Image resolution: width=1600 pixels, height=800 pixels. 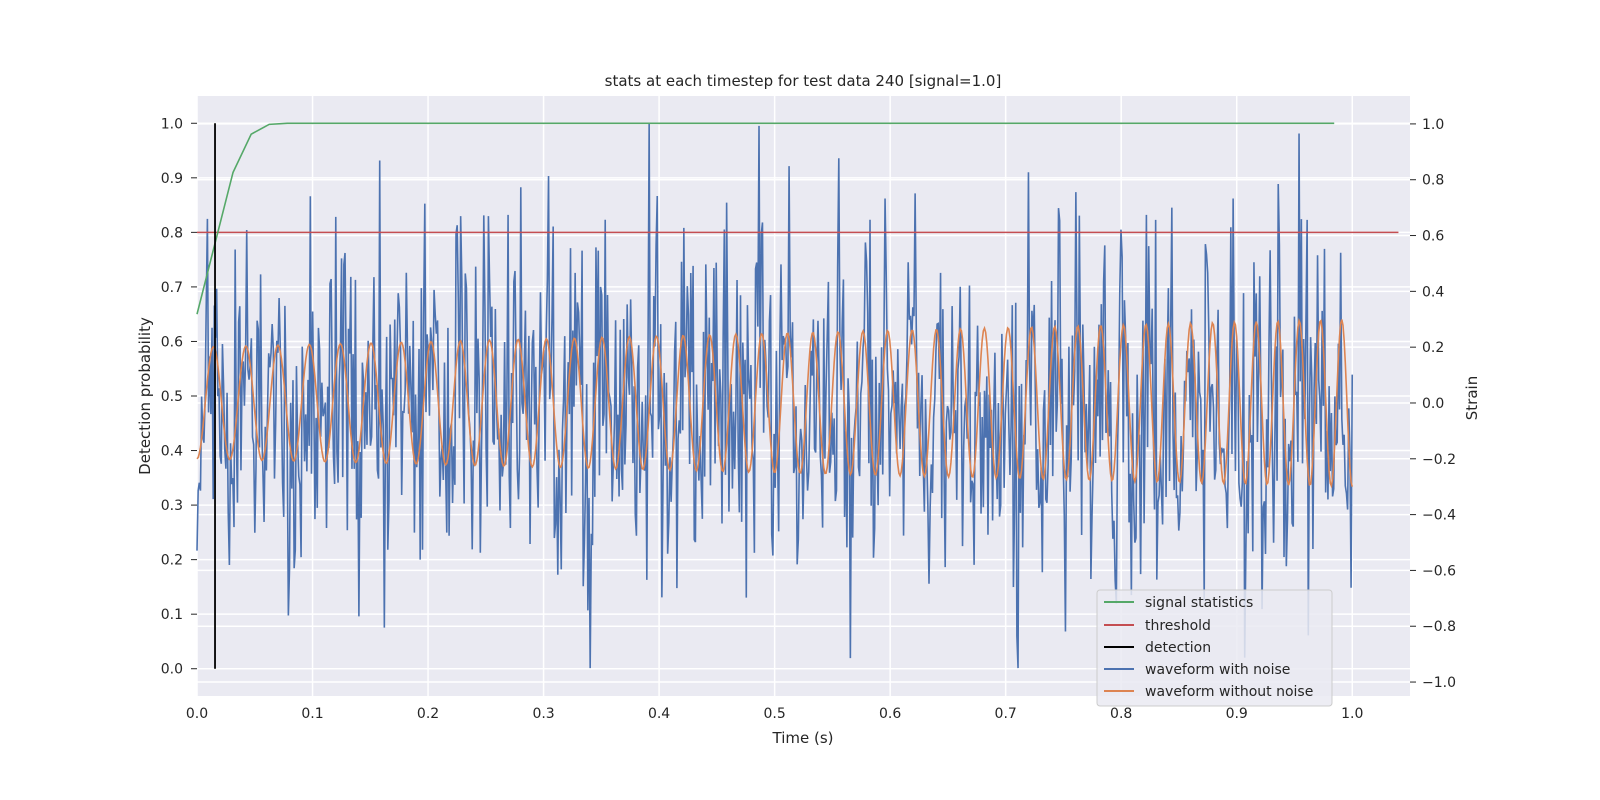 What do you see at coordinates (145, 396) in the screenshot?
I see `y-left-axis-label: Detection probability` at bounding box center [145, 396].